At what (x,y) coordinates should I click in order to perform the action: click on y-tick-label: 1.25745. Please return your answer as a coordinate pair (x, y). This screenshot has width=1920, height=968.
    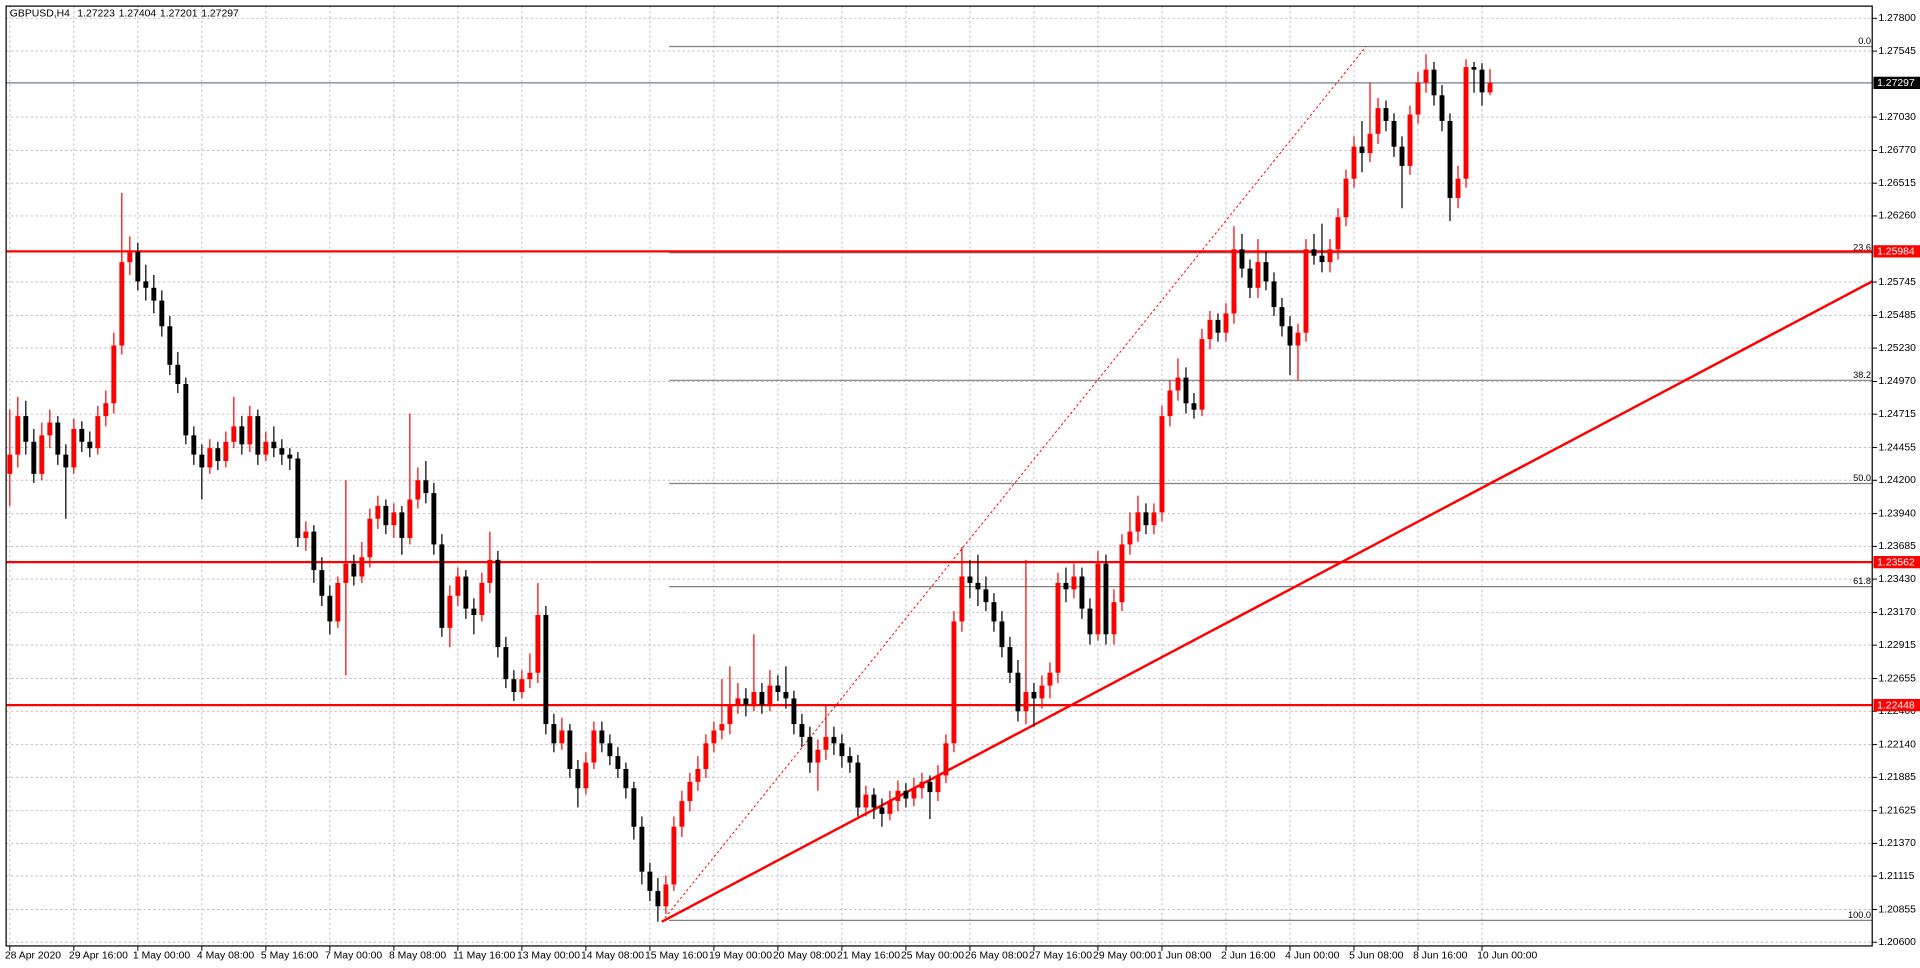
    Looking at the image, I should click on (1897, 282).